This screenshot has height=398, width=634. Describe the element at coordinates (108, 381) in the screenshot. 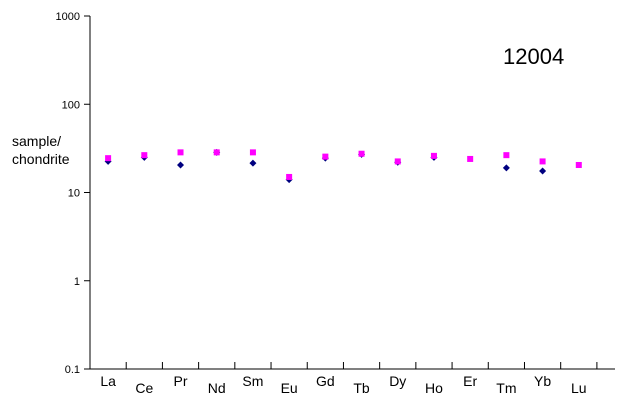

I see `x-tick-label: La` at that location.